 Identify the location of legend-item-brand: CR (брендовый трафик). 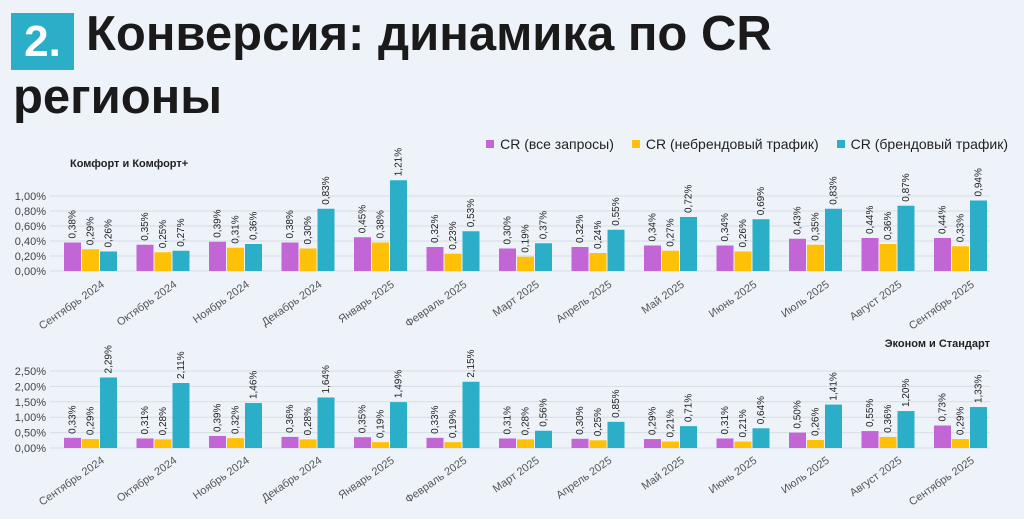
(922, 144).